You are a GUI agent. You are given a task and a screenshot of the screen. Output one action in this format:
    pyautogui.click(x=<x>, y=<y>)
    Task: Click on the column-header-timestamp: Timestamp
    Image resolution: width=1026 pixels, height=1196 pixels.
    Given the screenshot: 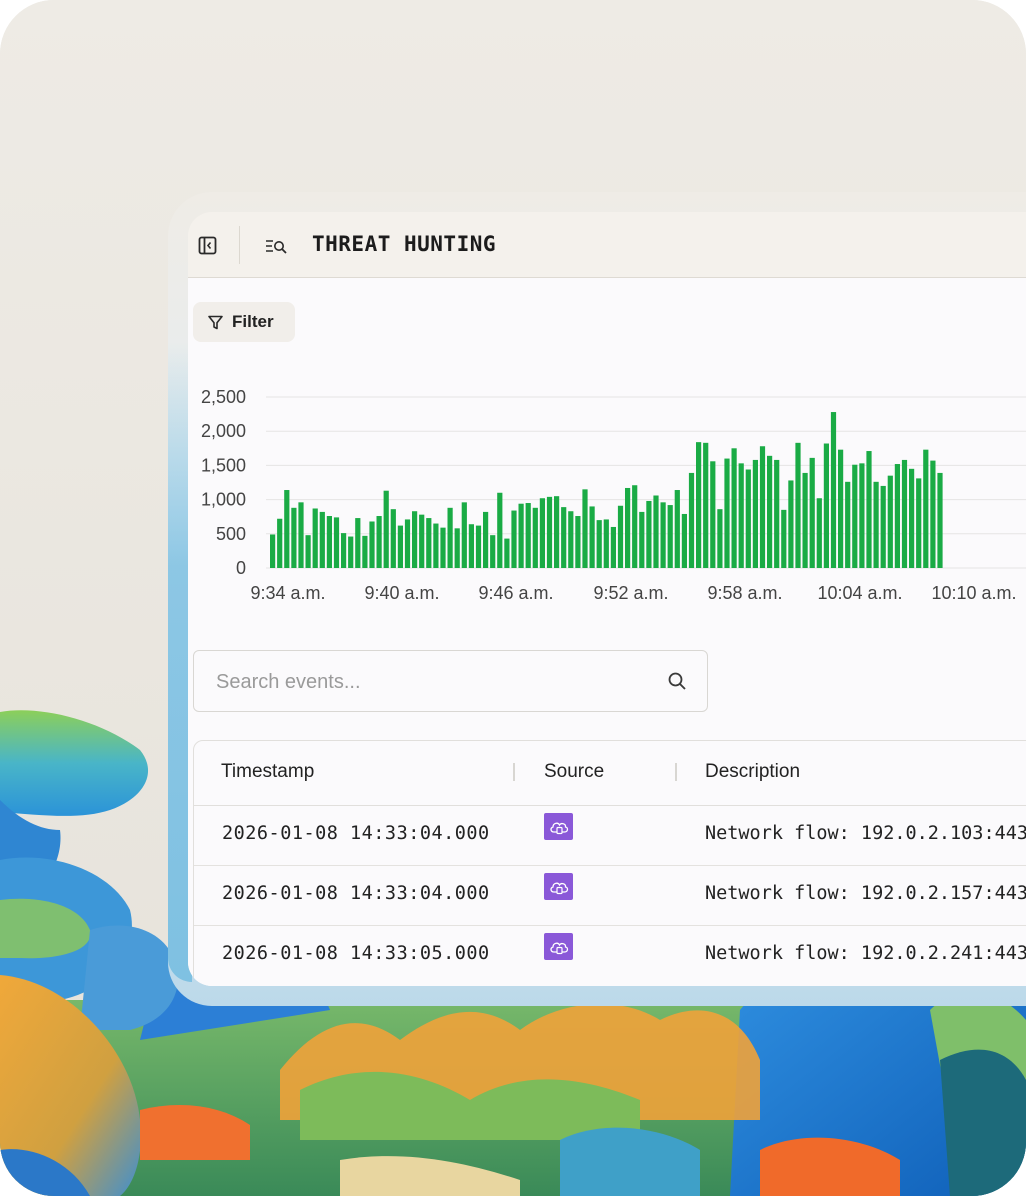 What is the action you would take?
    pyautogui.click(x=268, y=771)
    